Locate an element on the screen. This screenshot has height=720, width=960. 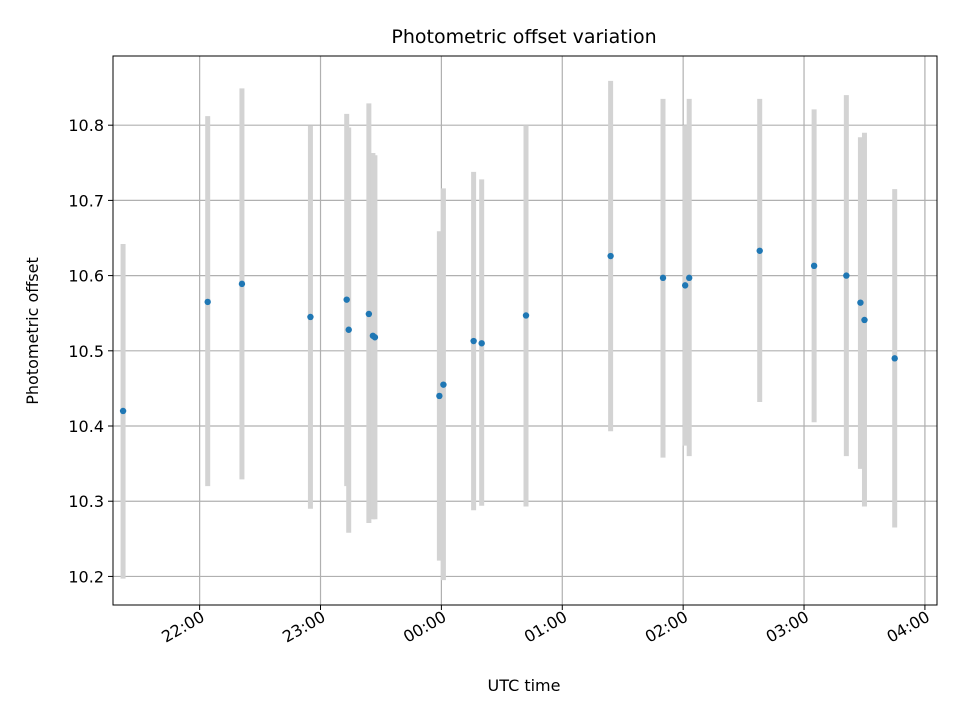
x-axis-label: UTC time is located at coordinates (524, 685).